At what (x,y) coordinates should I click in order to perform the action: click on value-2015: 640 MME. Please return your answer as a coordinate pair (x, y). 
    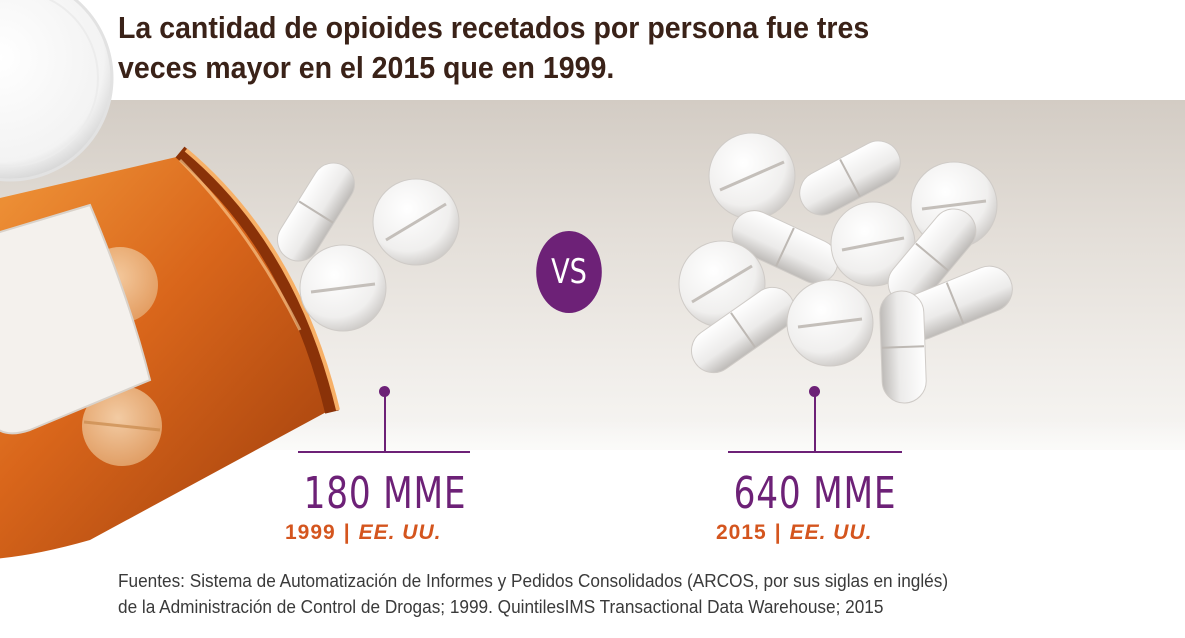
    Looking at the image, I should click on (815, 493).